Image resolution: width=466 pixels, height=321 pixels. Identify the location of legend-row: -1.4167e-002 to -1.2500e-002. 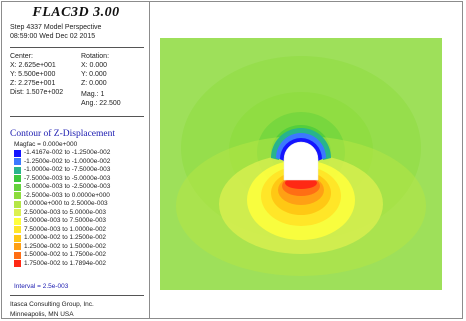
(62, 153).